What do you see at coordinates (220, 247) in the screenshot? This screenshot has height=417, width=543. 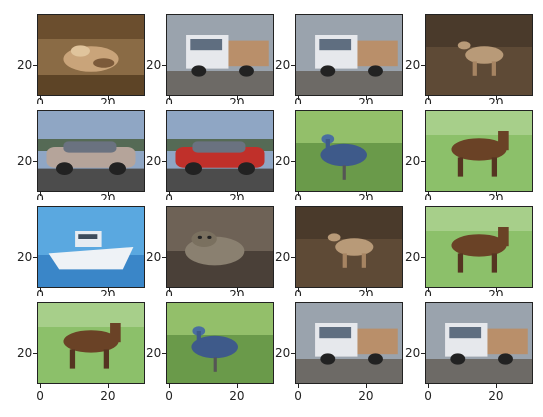 I see `cat-image` at bounding box center [220, 247].